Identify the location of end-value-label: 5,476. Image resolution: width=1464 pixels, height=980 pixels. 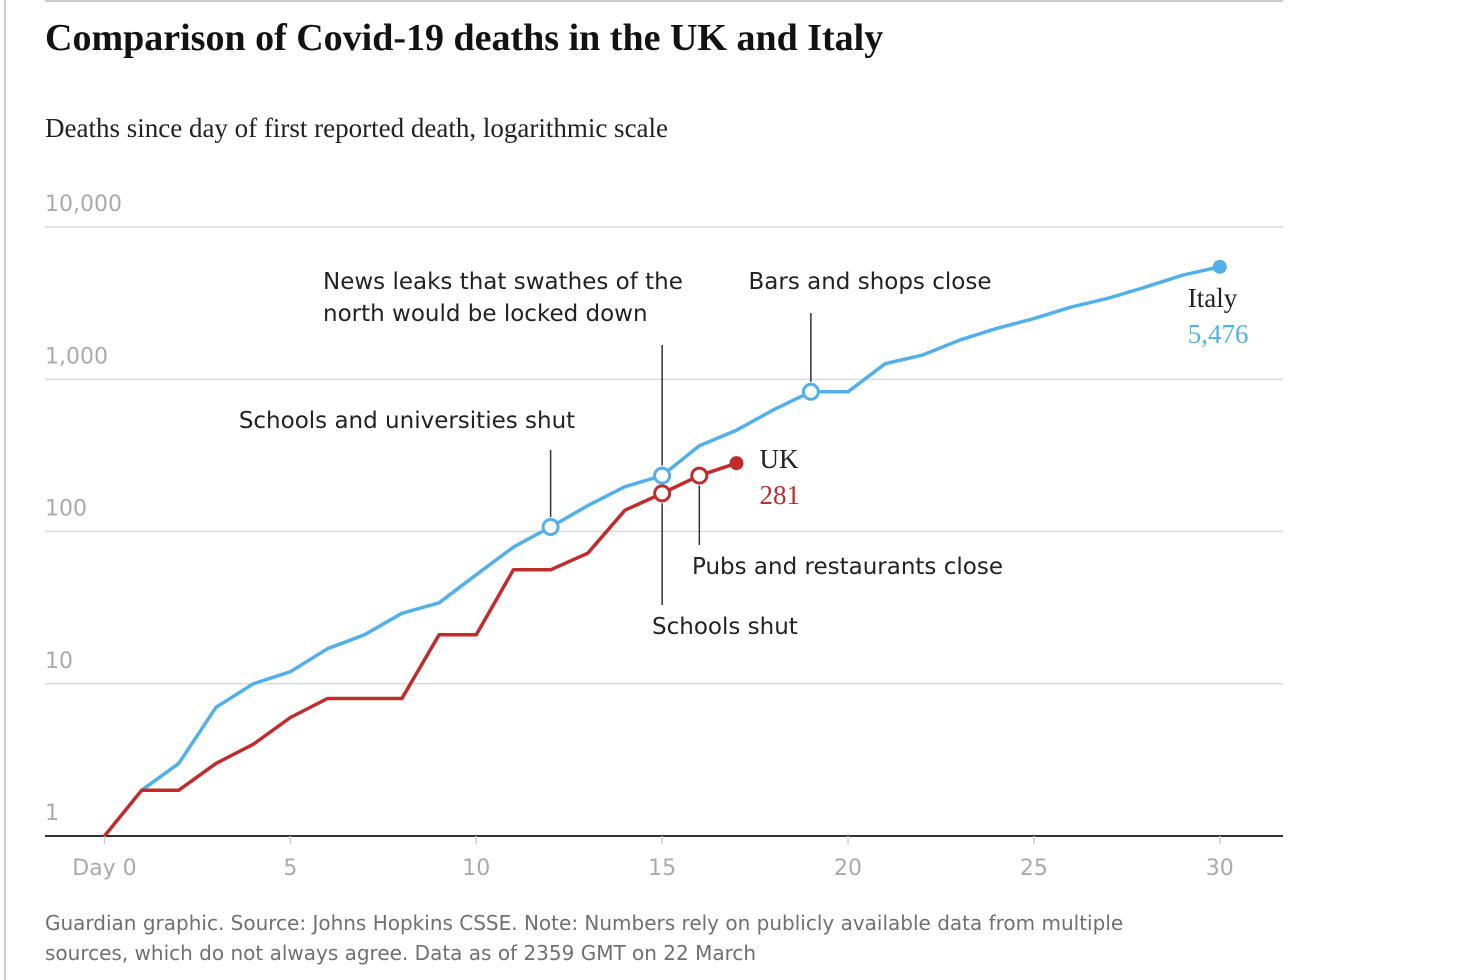
(1218, 334).